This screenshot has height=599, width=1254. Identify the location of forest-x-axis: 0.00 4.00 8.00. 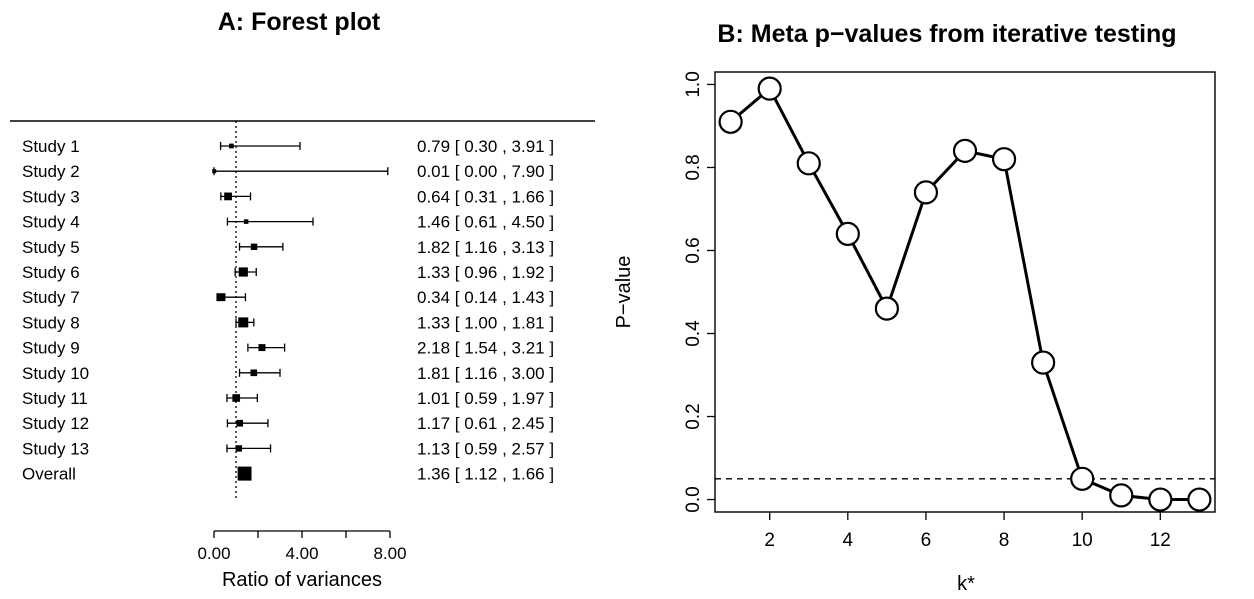
(302, 546).